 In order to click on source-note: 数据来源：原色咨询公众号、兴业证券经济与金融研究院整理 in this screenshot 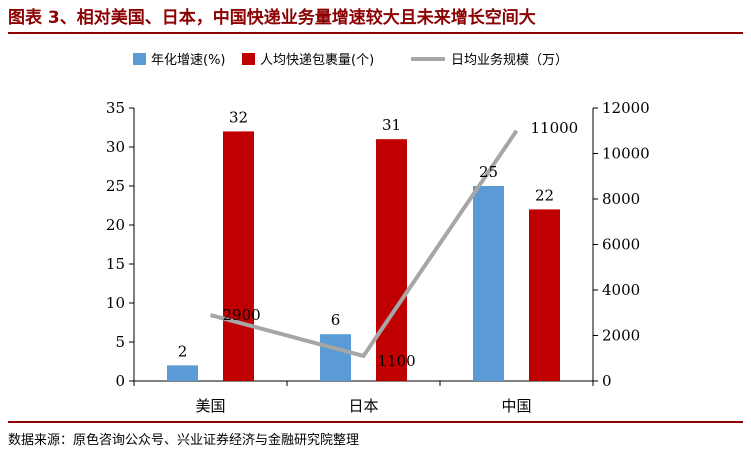, I will do `click(375, 434)`.